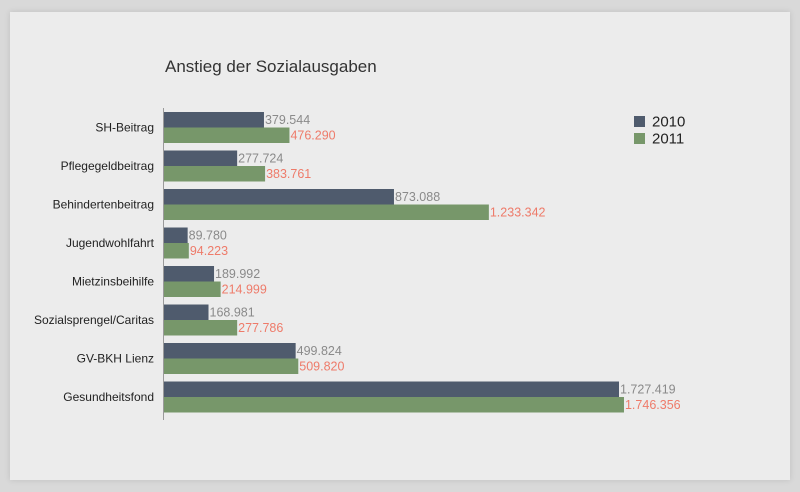 This screenshot has height=492, width=800. I want to click on data-label-2010: 189.992, so click(237, 274).